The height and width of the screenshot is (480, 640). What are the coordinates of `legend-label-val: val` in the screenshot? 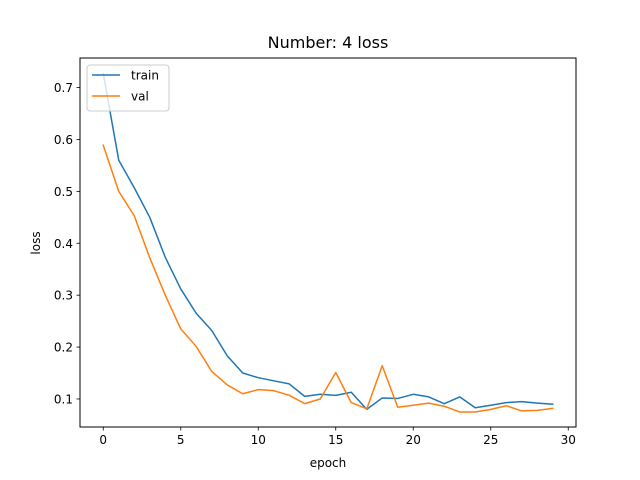 It's located at (140, 97).